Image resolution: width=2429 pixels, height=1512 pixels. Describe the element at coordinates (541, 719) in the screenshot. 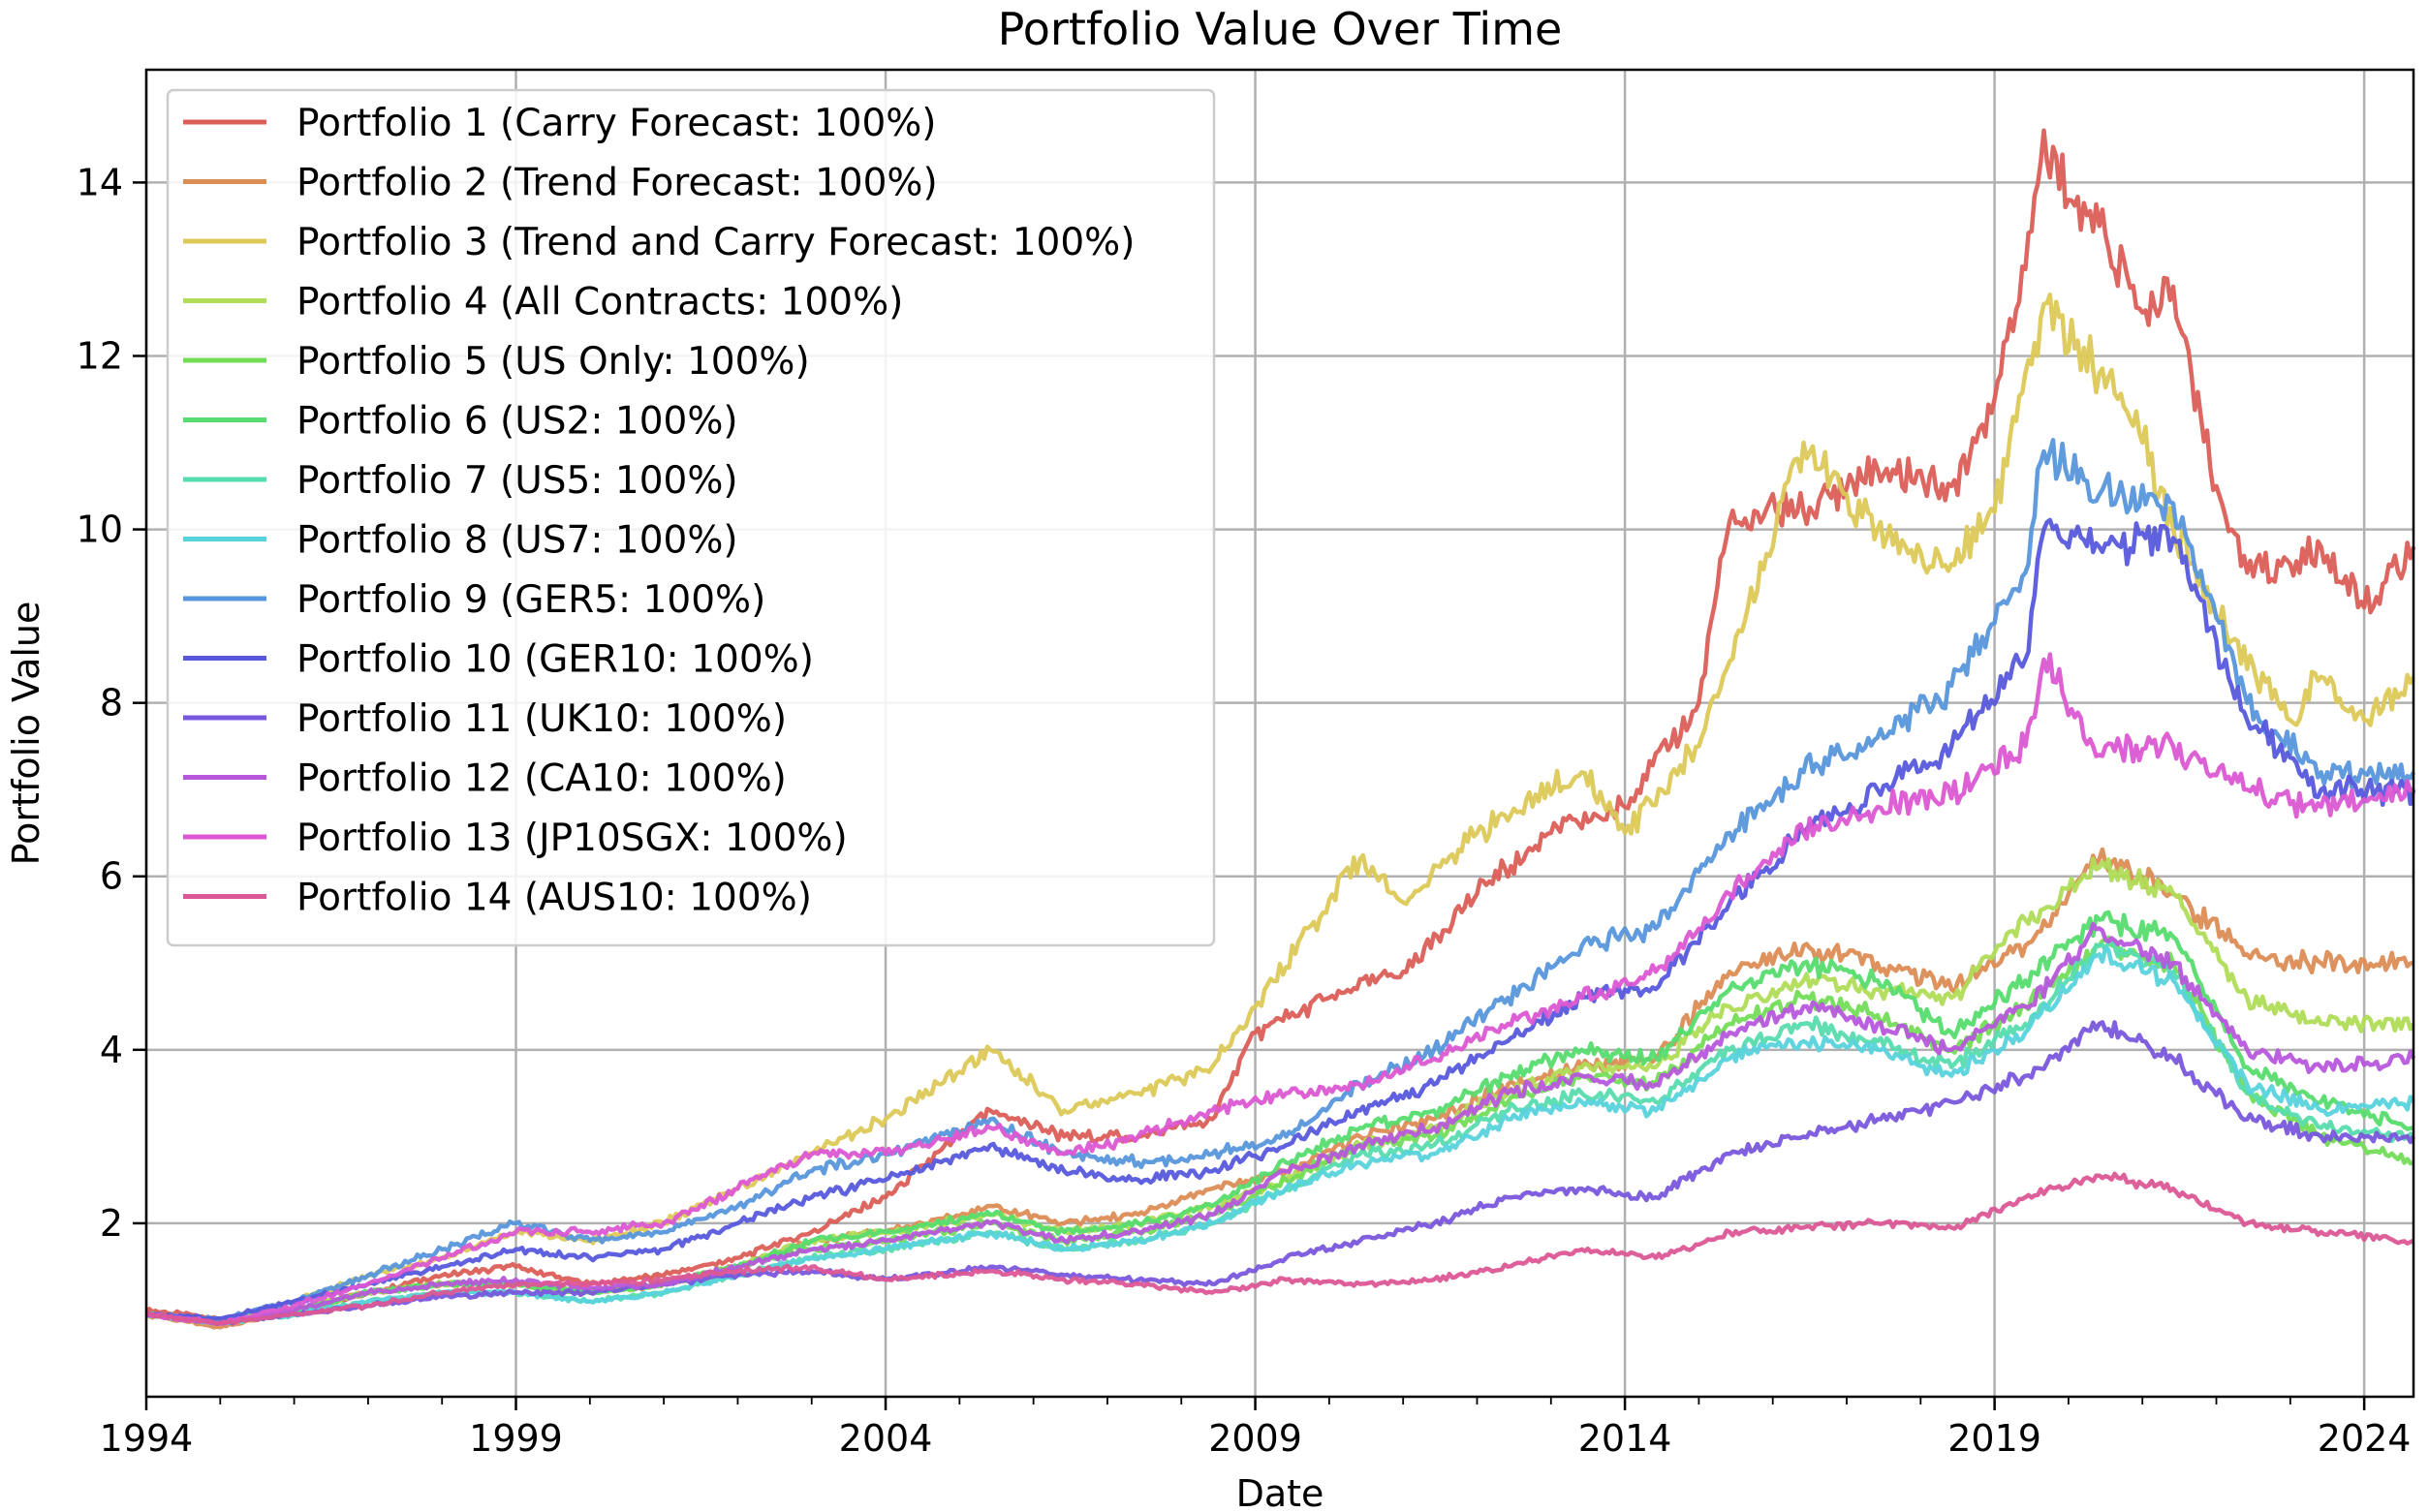

I see `legend-entry: Portfolio 11 (UK10: 100%)` at that location.